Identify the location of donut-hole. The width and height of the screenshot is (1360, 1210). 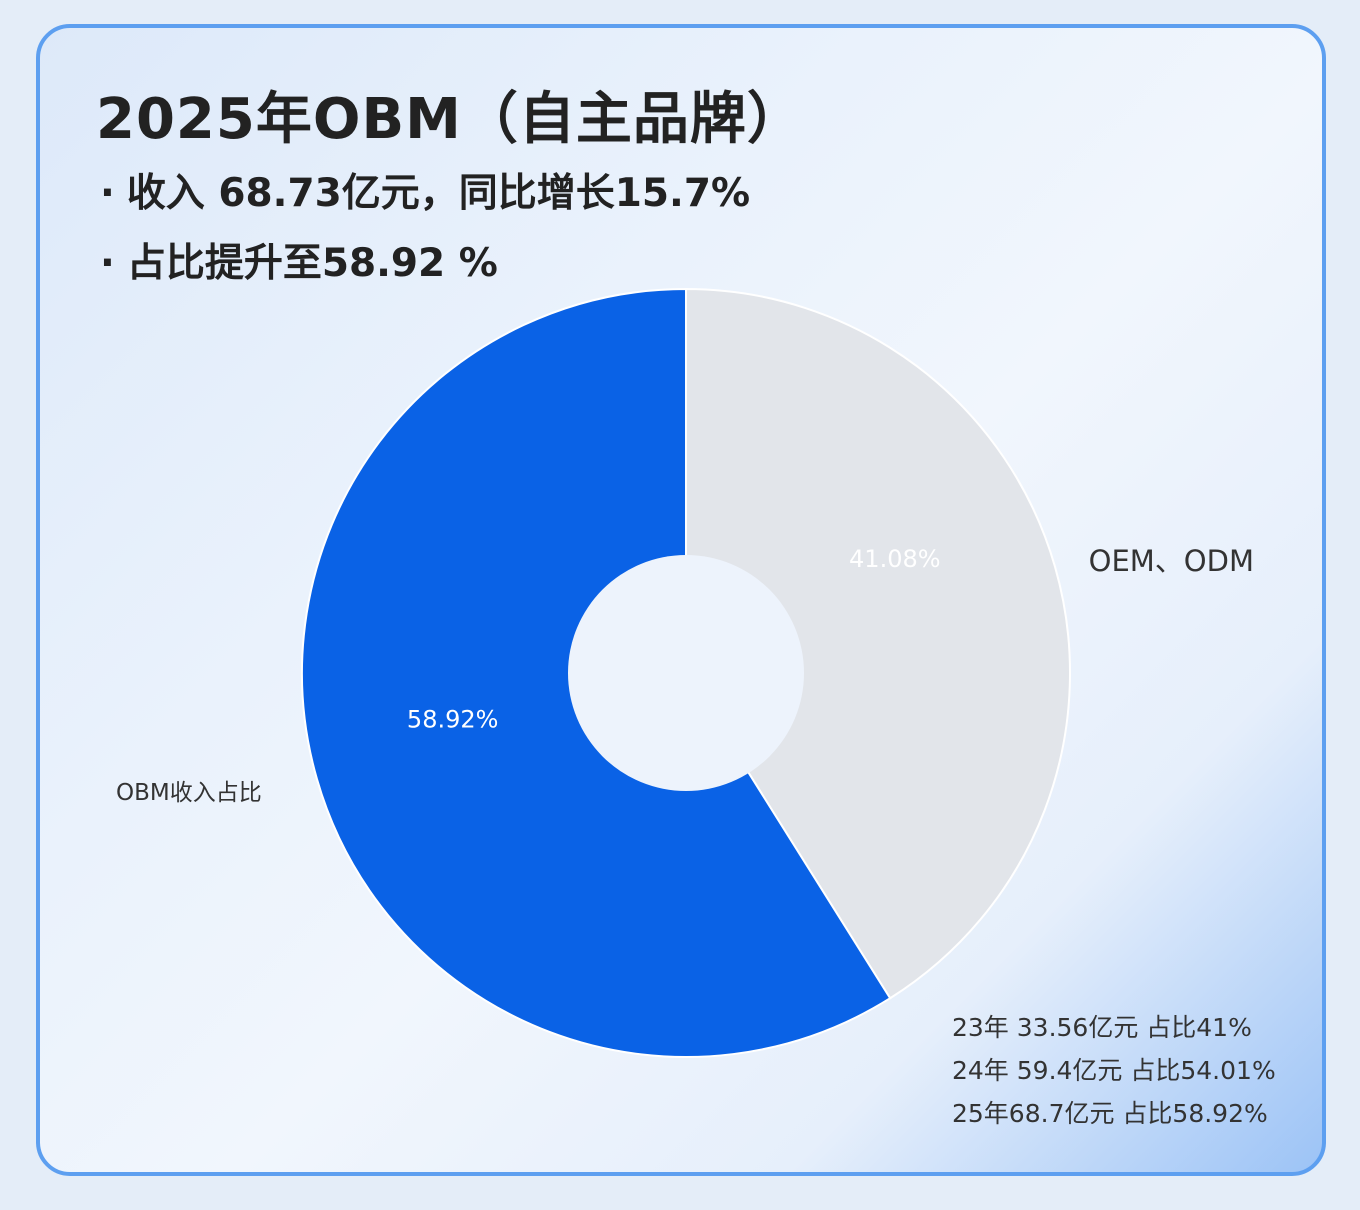
(686, 673).